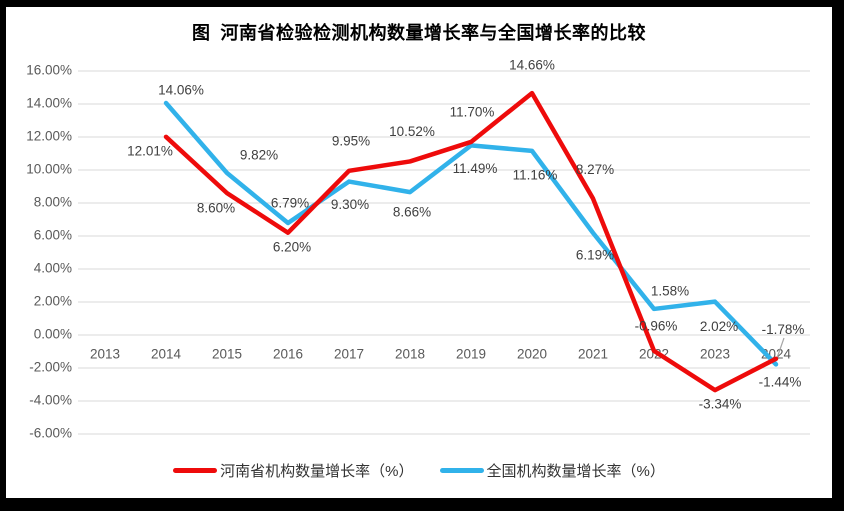 The width and height of the screenshot is (844, 511). Describe the element at coordinates (317, 471) in the screenshot. I see `henan-series-label: 河南省机构数量增长率（%）` at that location.